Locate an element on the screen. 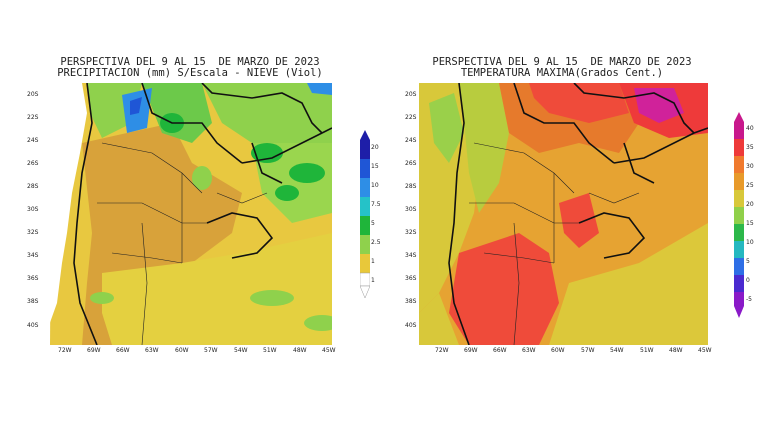 This screenshot has height=431, width=774. temp-colorbar-swatches is located at coordinates (739, 215).